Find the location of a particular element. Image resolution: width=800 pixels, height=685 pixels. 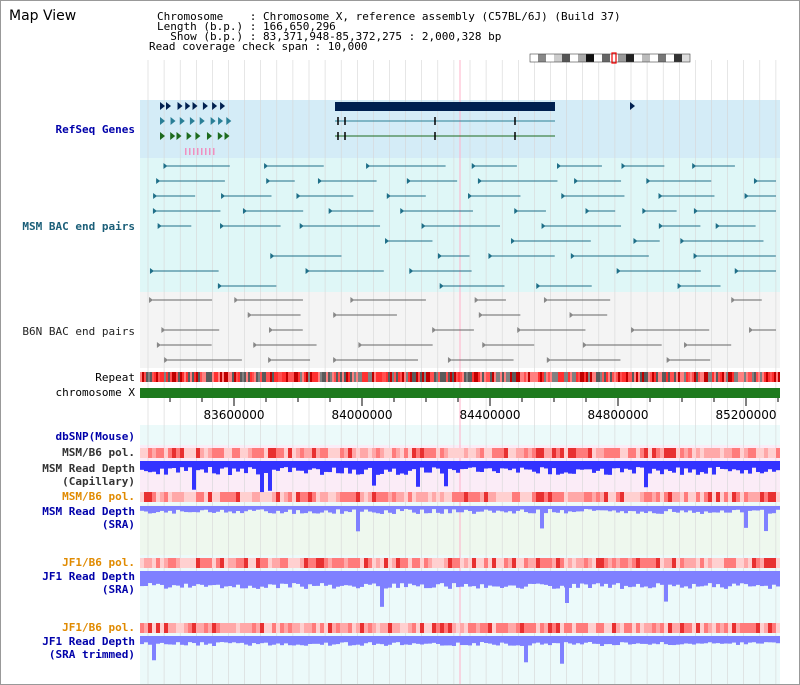

b6n-bac-end is located at coordinates (166, 360).